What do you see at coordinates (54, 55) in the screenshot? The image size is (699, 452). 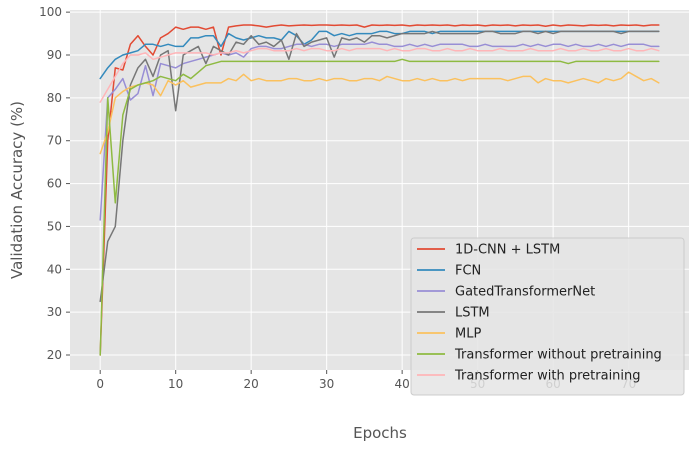 I see `y-tick-label: 90` at bounding box center [54, 55].